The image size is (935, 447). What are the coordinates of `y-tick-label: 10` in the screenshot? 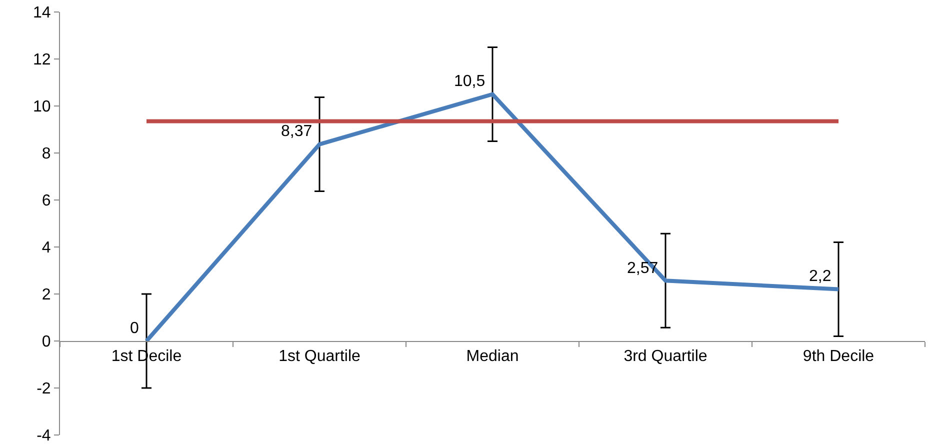 It's located at (42, 107).